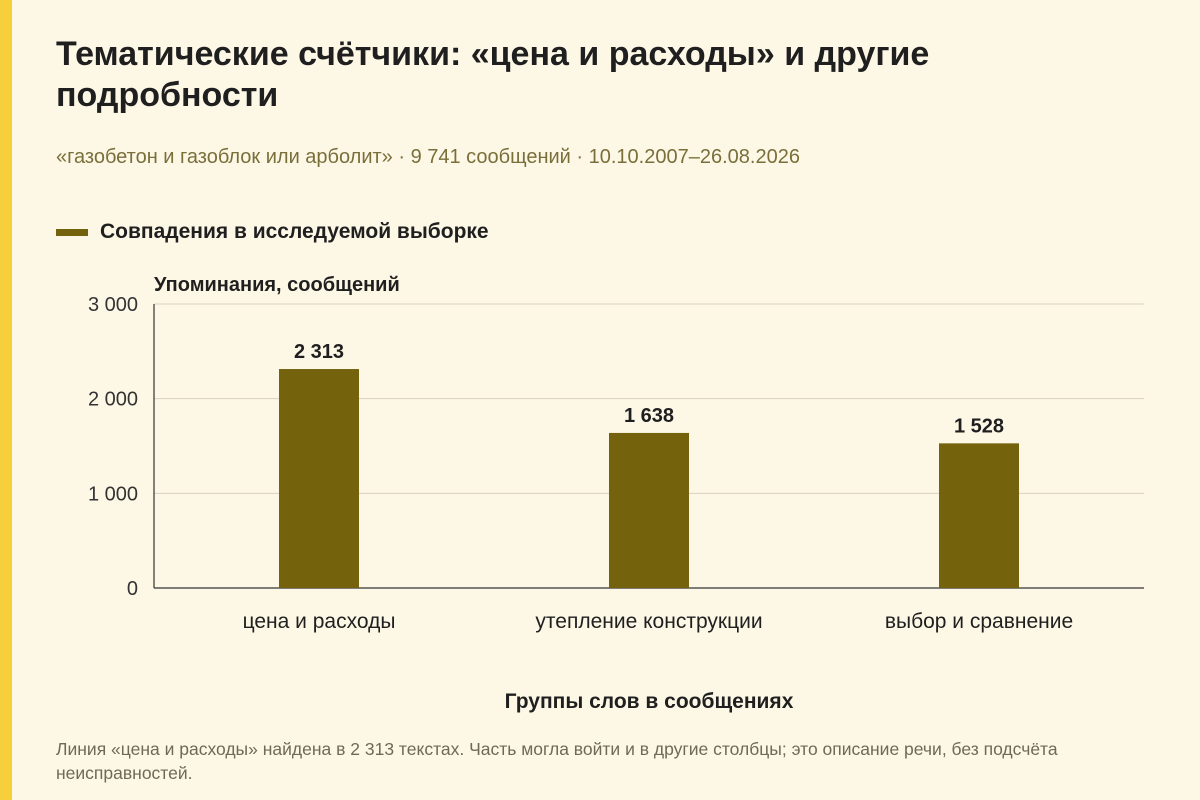 The width and height of the screenshot is (1200, 800). I want to click on y-tick-label: 1 000, so click(113, 494).